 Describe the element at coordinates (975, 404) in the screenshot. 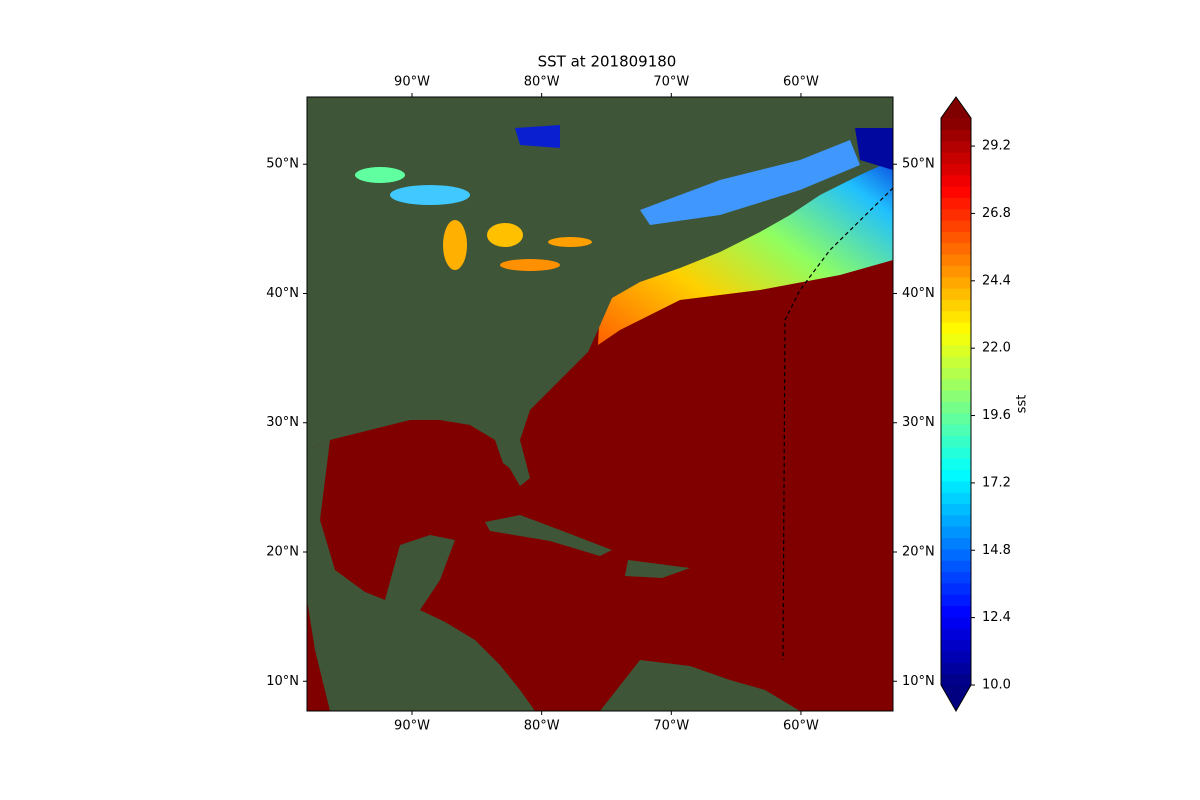

I see `colorbar: 10.0 12.4 14.8 17.2 19.6 22.0 24.4 26.8 29.2` at that location.